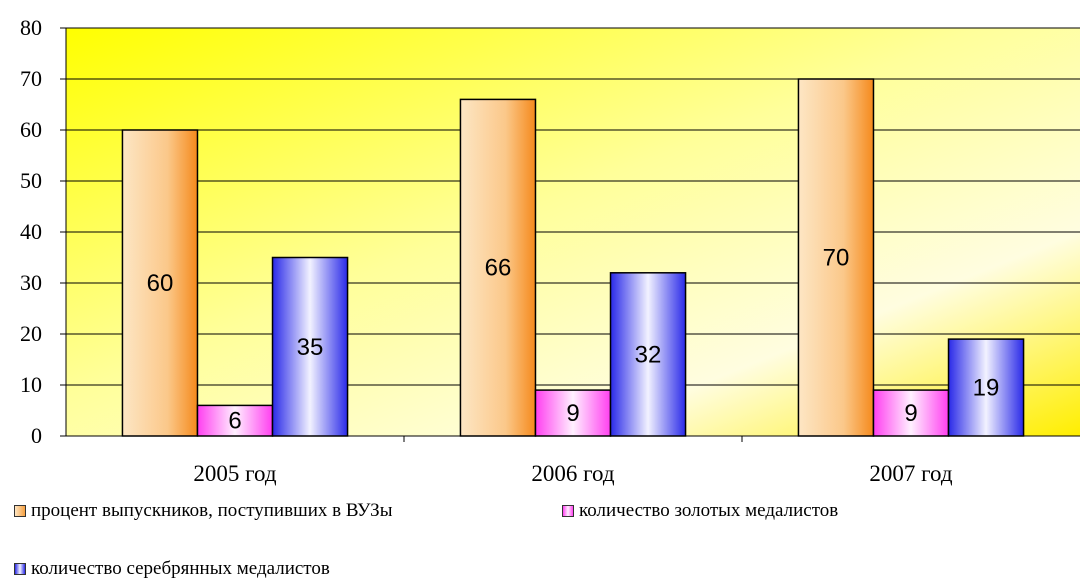 The image size is (1082, 580). I want to click on legend-item: процент выпускников, поступивших в ВУЗы, so click(203, 511).